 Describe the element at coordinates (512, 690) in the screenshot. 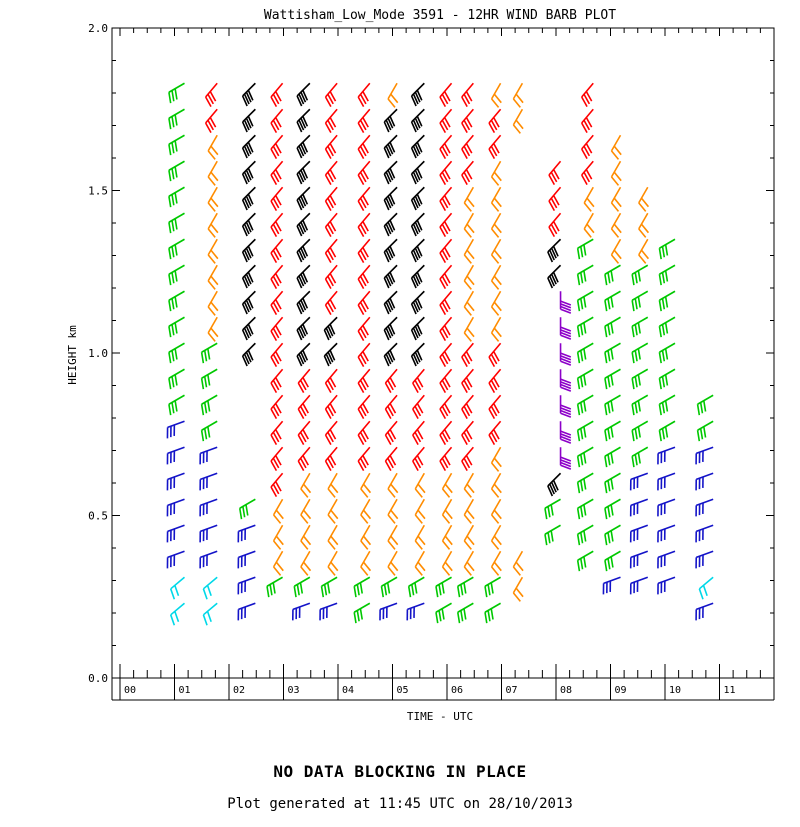

I see `x-tick-label: 07` at that location.